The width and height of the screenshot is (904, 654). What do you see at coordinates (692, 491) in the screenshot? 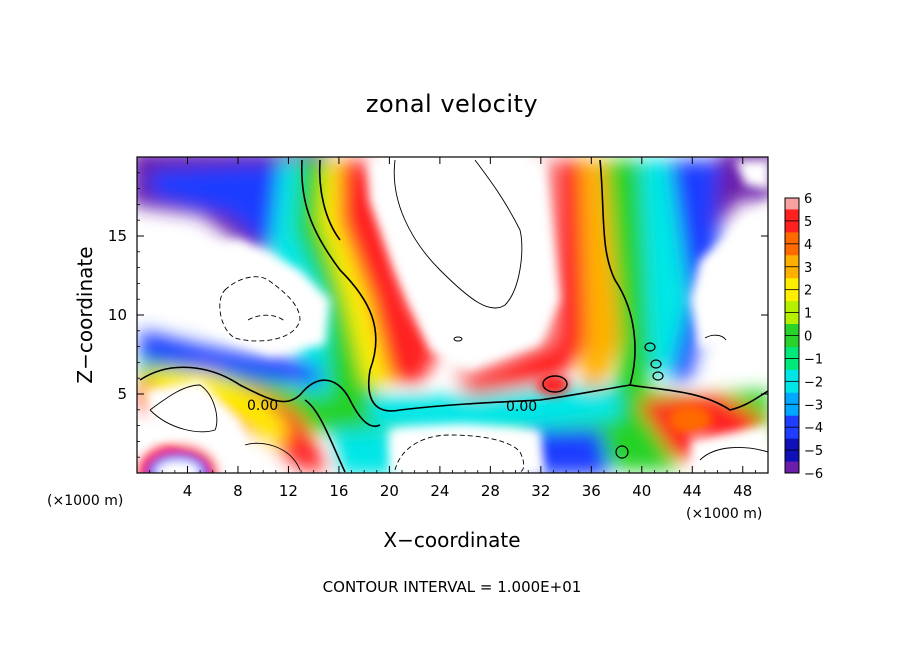
I see `x-tick-label: 44` at bounding box center [692, 491].